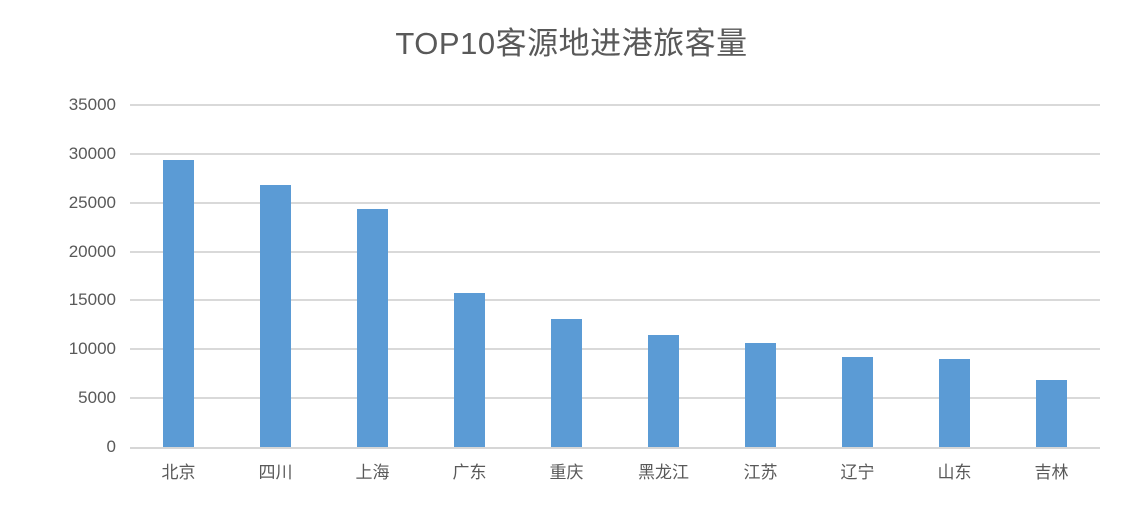  Describe the element at coordinates (615, 473) in the screenshot. I see `x-axis-labels: 北京 四川 上海 广东 重庆 黑龙江 江苏 辽宁 山东 吉林` at that location.